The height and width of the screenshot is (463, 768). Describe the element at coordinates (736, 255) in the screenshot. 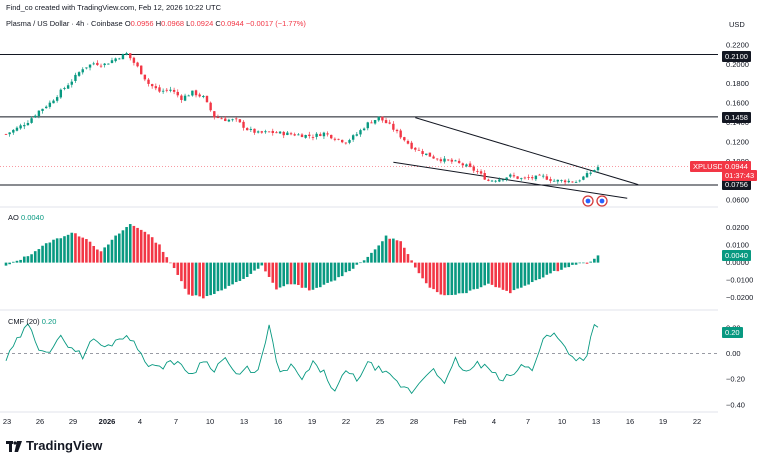

I see `ao-value-tag: 0.0040` at that location.